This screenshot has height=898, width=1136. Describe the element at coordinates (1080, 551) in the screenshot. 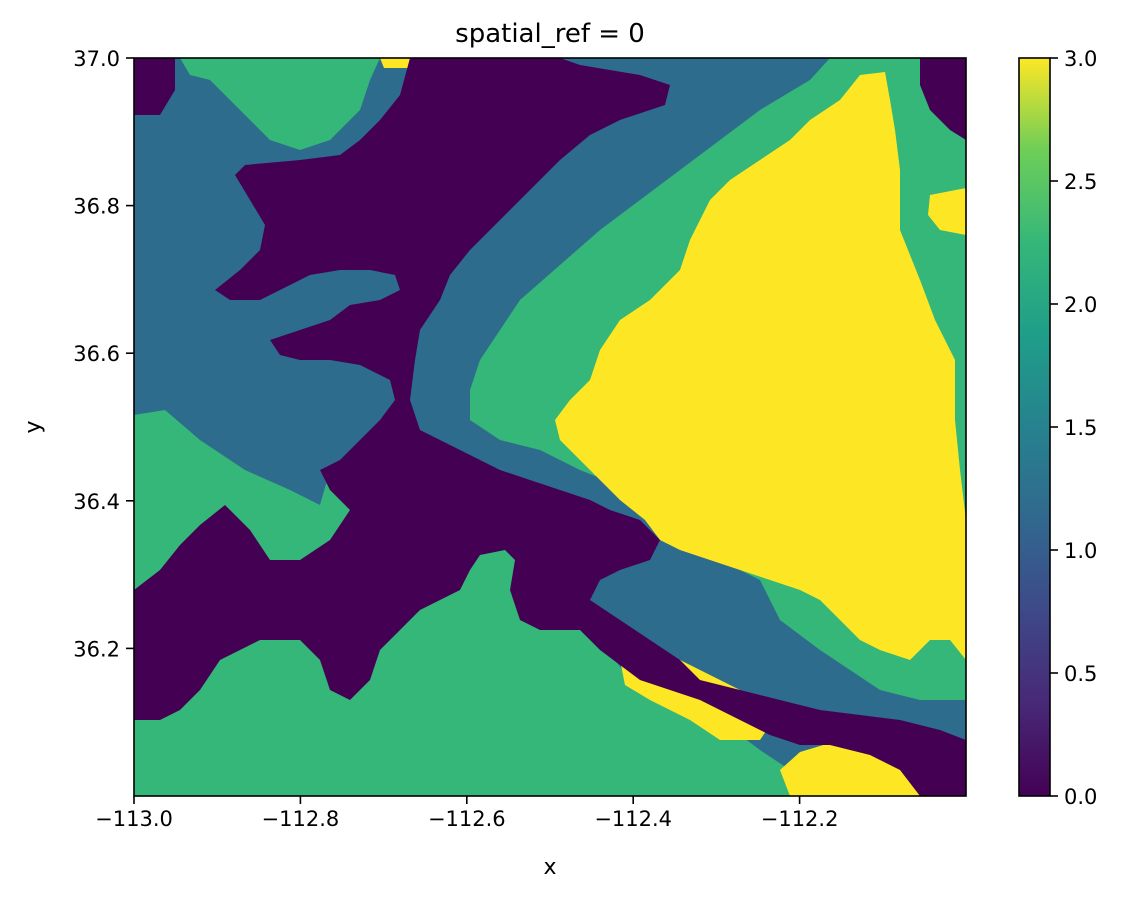

I see `colorbar-tick-label: 1.0` at that location.